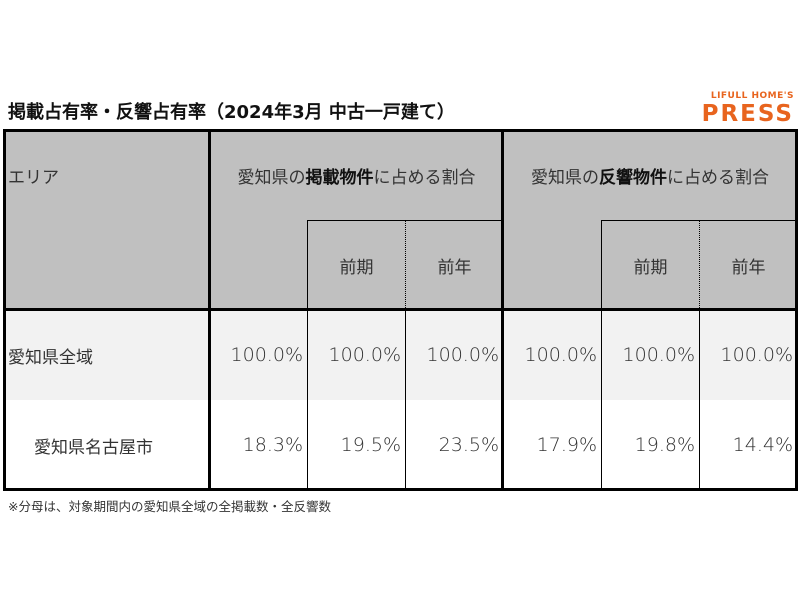  What do you see at coordinates (454, 445) in the screenshot?
I see `value-cell: 23.5%` at bounding box center [454, 445].